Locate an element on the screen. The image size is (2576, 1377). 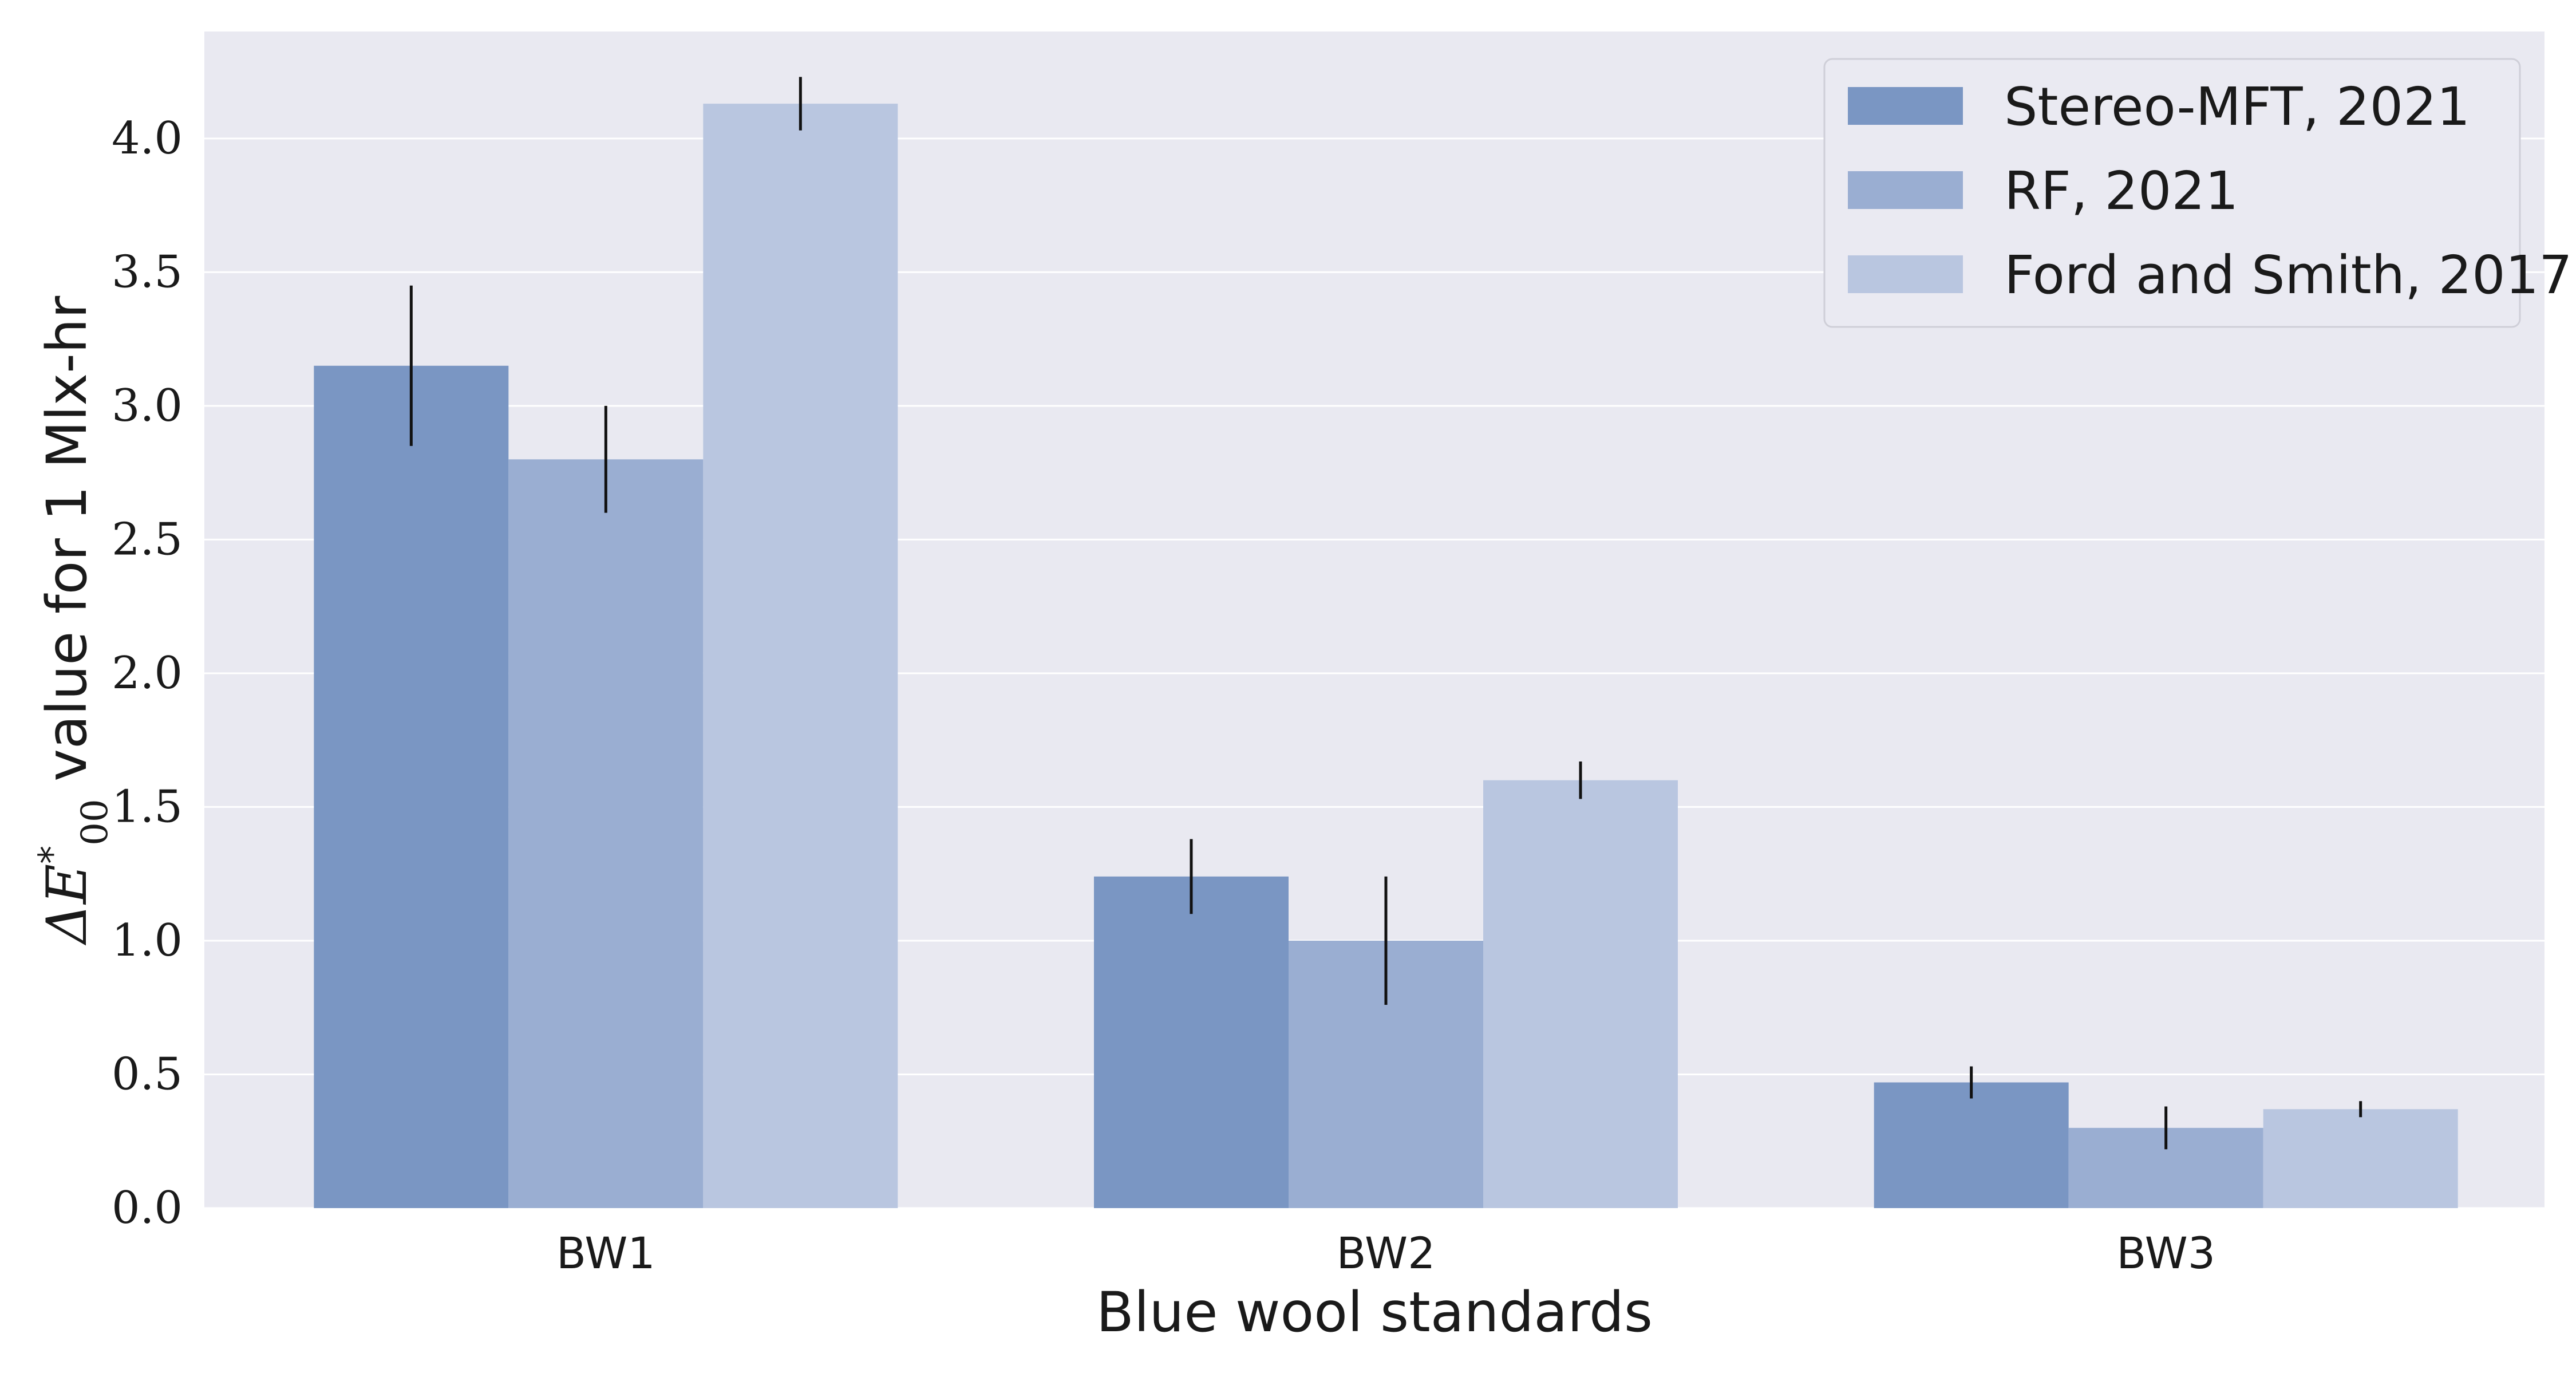
y-tick-label: 2.0 is located at coordinates (147, 673).